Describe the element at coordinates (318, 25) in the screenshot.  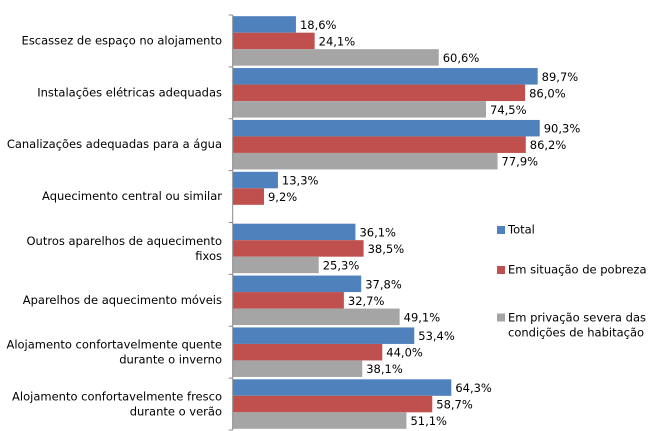
I see `value-label: 18,6%` at that location.